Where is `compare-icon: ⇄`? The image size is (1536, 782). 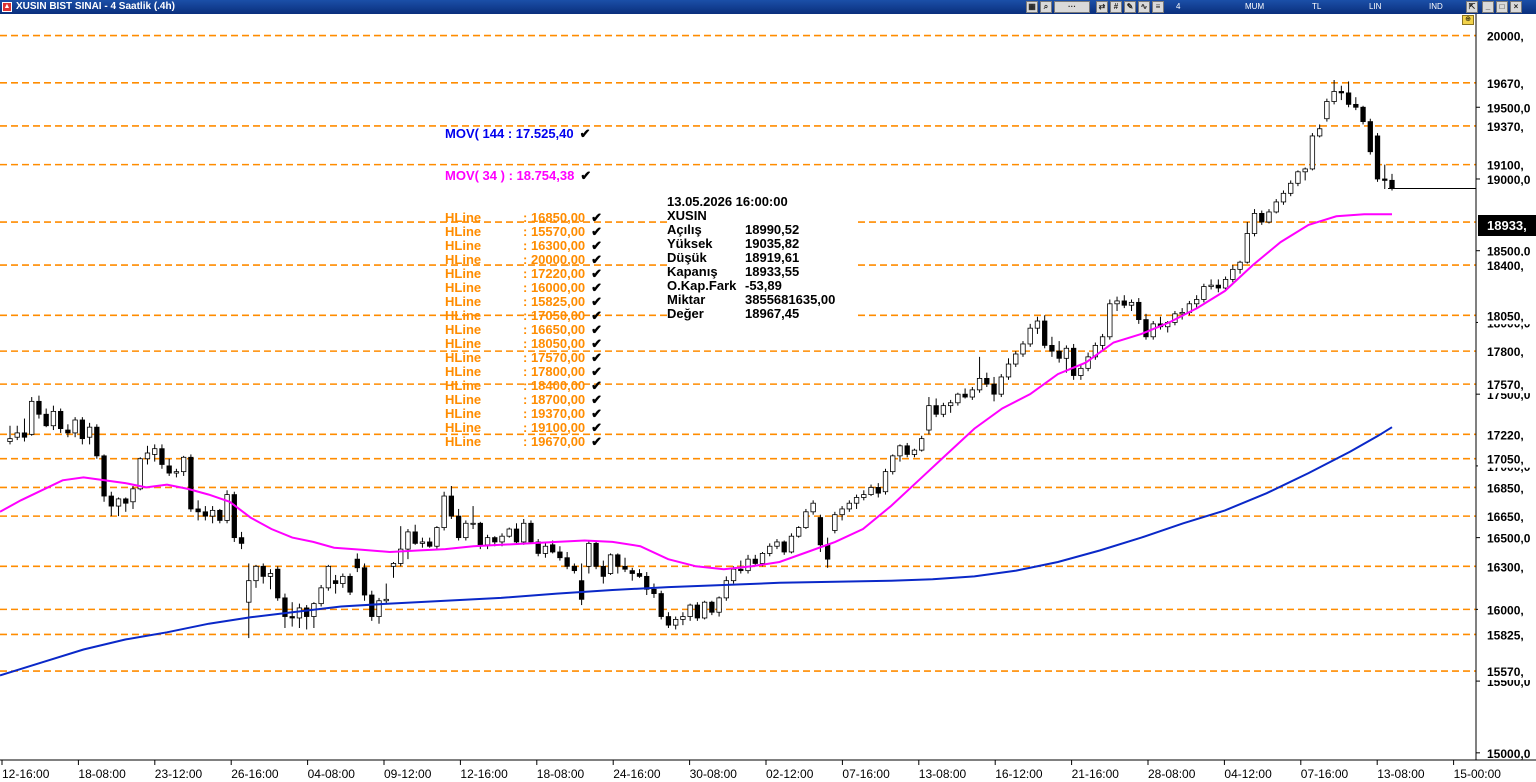
compare-icon: ⇄ is located at coordinates (1102, 7).